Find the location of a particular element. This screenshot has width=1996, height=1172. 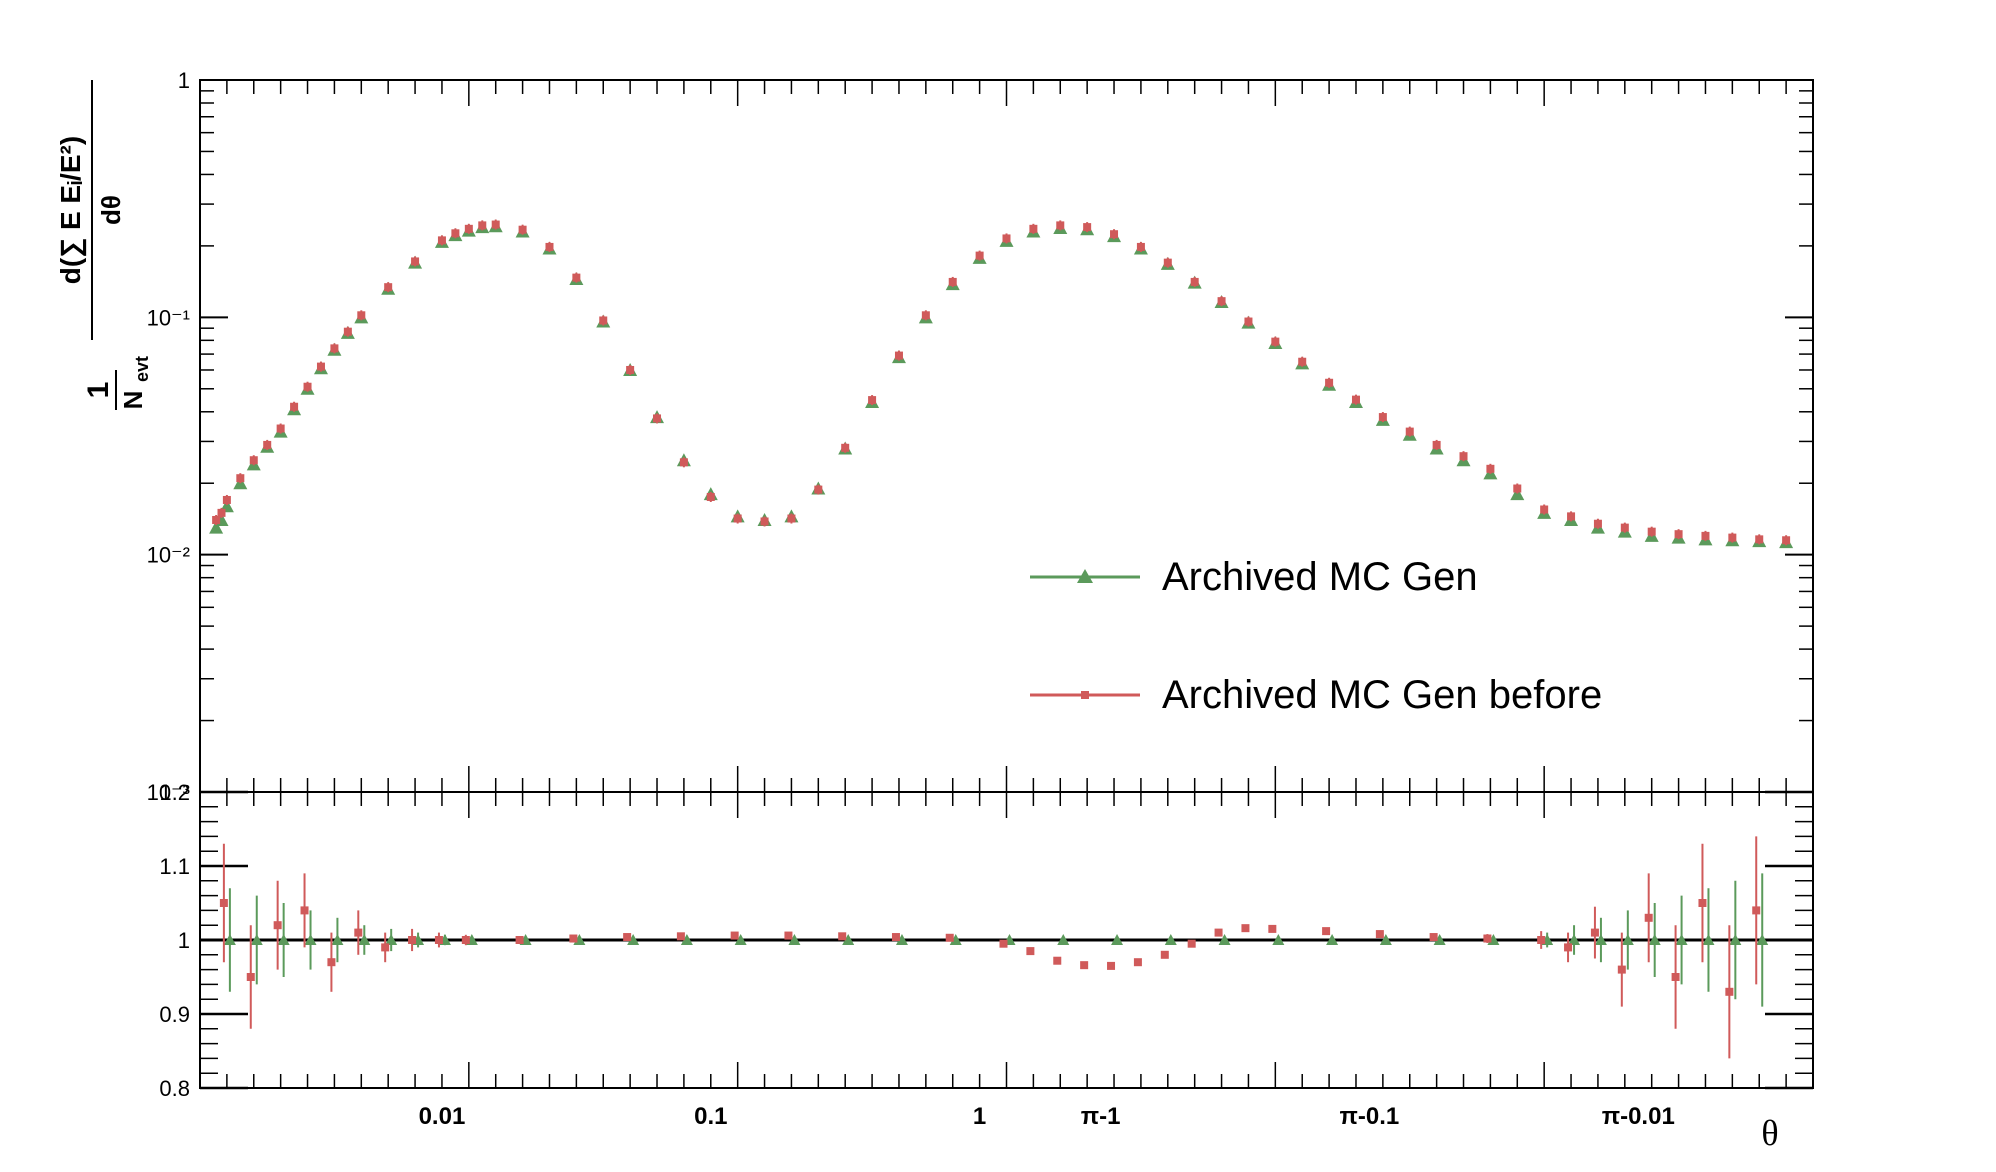

bottom-series-group is located at coordinates (994, 947).